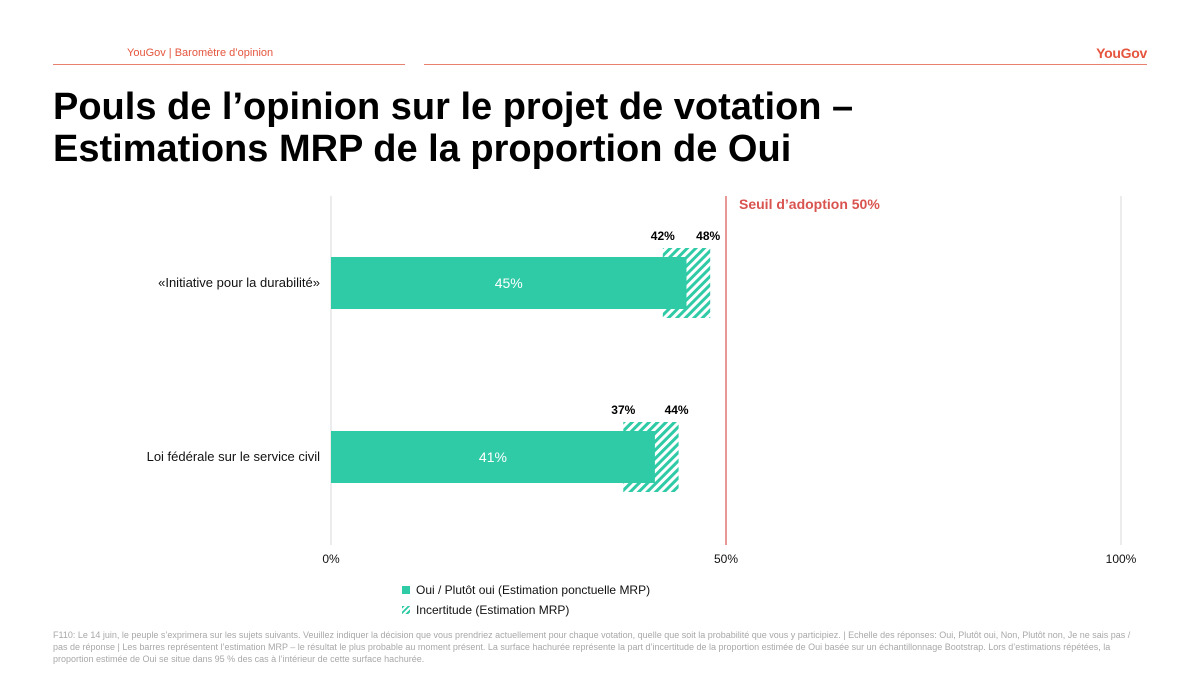  I want to click on x-tick-label-100: 100%, so click(1121, 559).